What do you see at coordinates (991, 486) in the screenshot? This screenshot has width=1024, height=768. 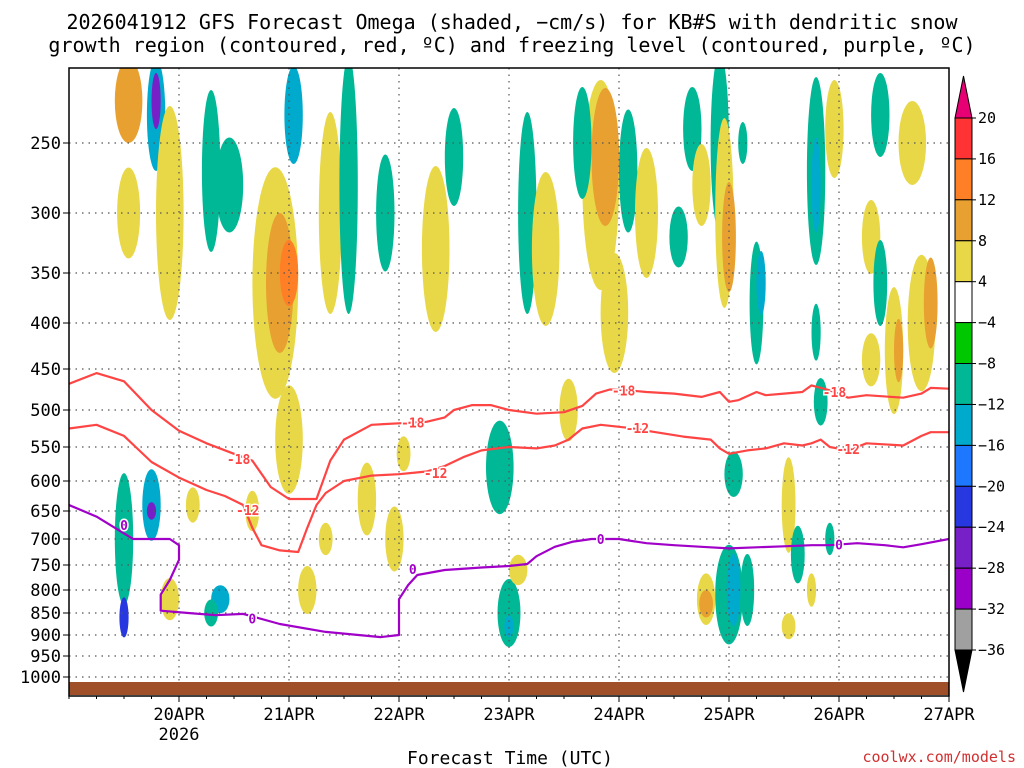 I see `colorbar-label: −20` at bounding box center [991, 486].